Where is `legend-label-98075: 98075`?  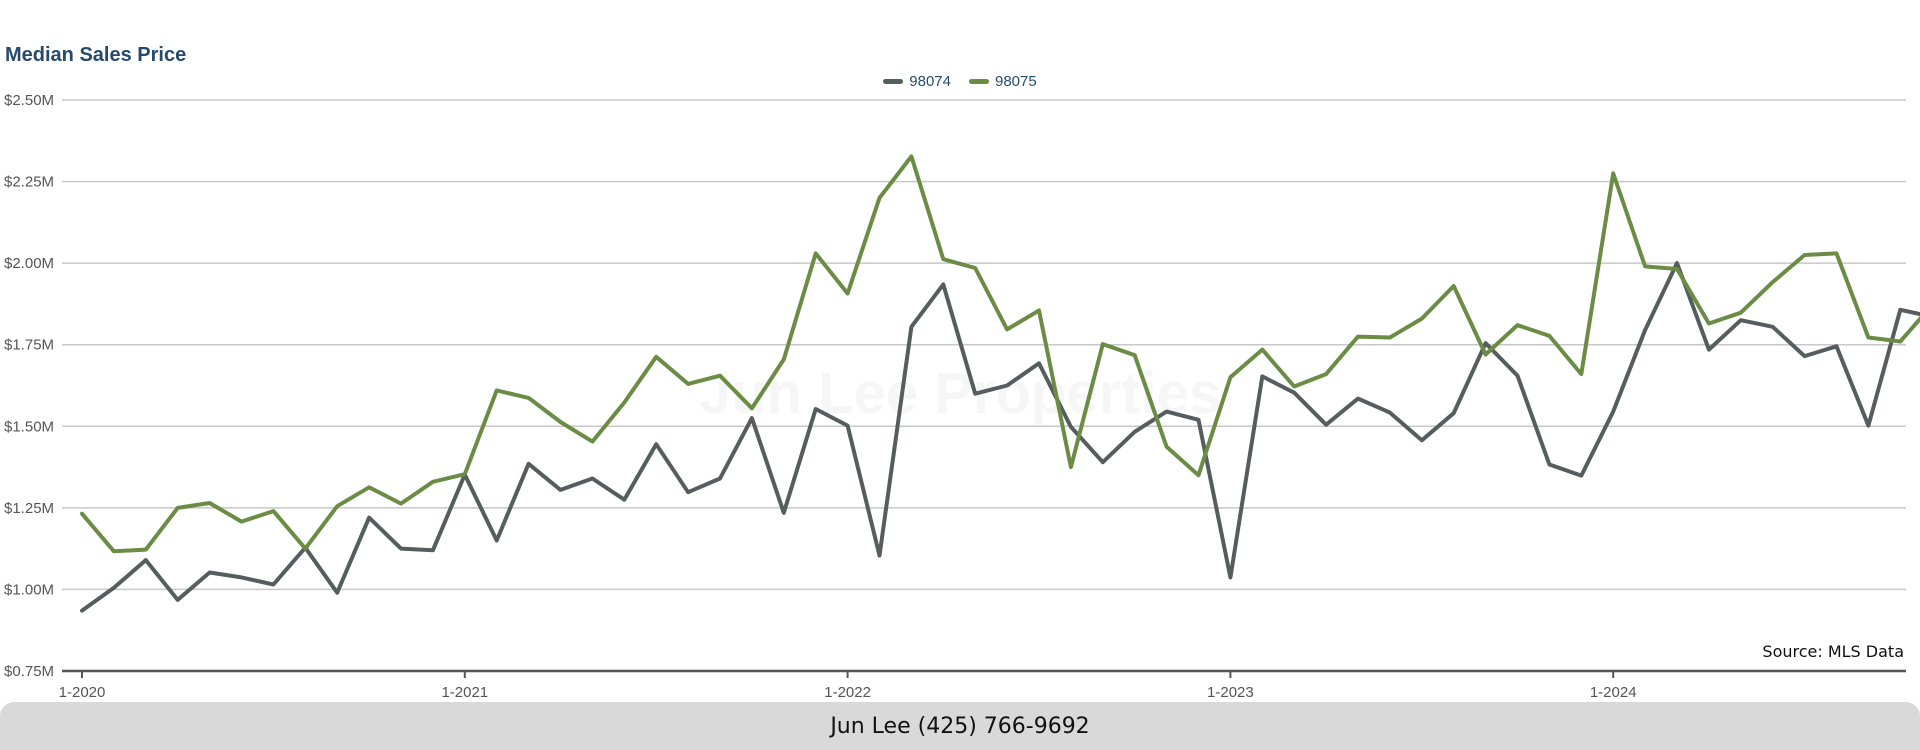 legend-label-98075: 98075 is located at coordinates (1016, 81).